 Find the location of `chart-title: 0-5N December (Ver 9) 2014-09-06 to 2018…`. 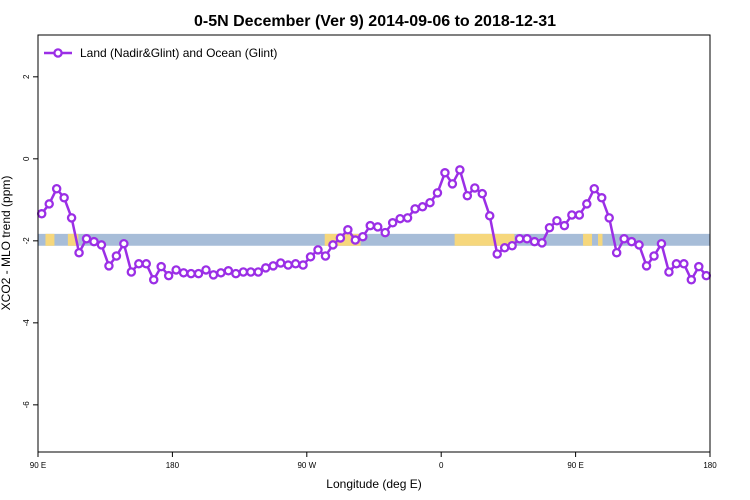

chart-title: 0-5N December (Ver 9) 2014-09-06 to 2018… is located at coordinates (375, 21).